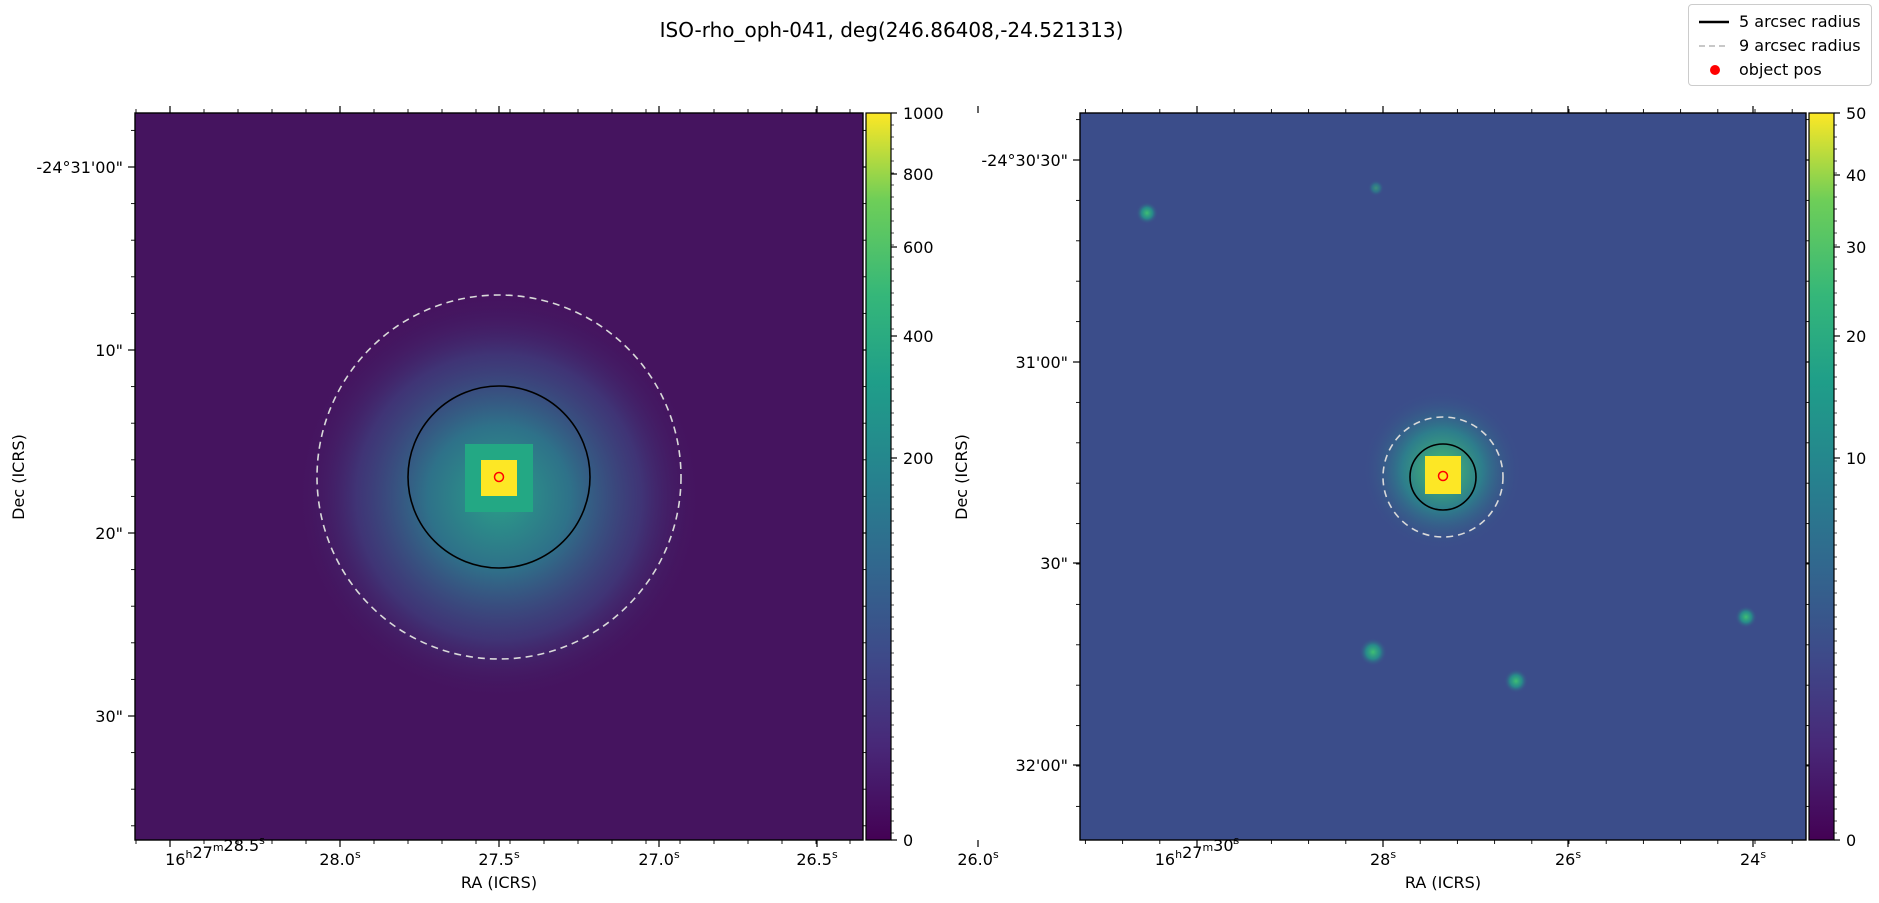 The width and height of the screenshot is (1879, 903). I want to click on colorbar-tick-label: 40, so click(1856, 175).